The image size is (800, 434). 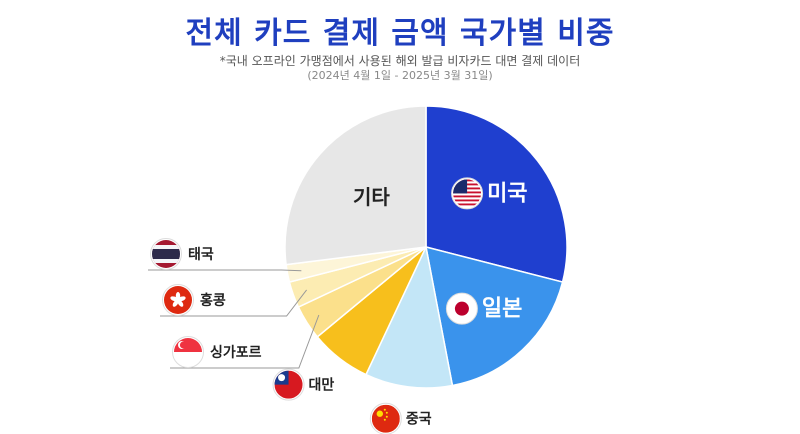 What do you see at coordinates (400, 75) in the screenshot?
I see `chart-period: (2024년 4월 1일 - 2025년 3월 31일)` at bounding box center [400, 75].